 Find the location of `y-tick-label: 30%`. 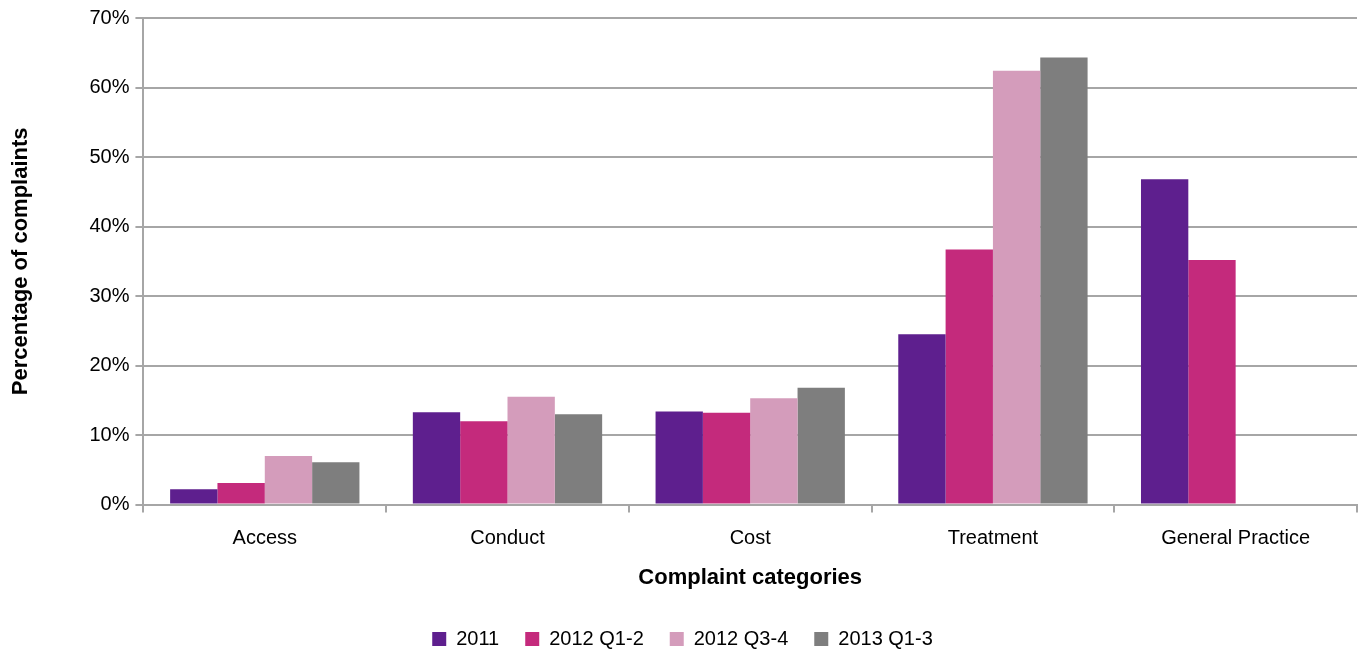

y-tick-label: 30% is located at coordinates (109, 294).